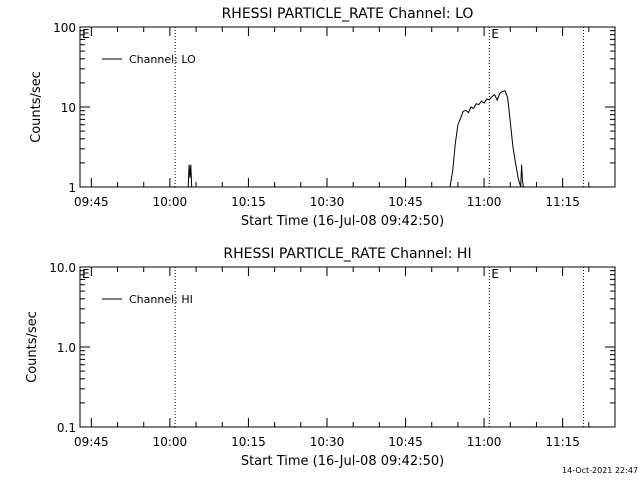  What do you see at coordinates (348, 14) in the screenshot?
I see `chart-title: RHESSI PARTICLE_RATE Channel: LO` at bounding box center [348, 14].